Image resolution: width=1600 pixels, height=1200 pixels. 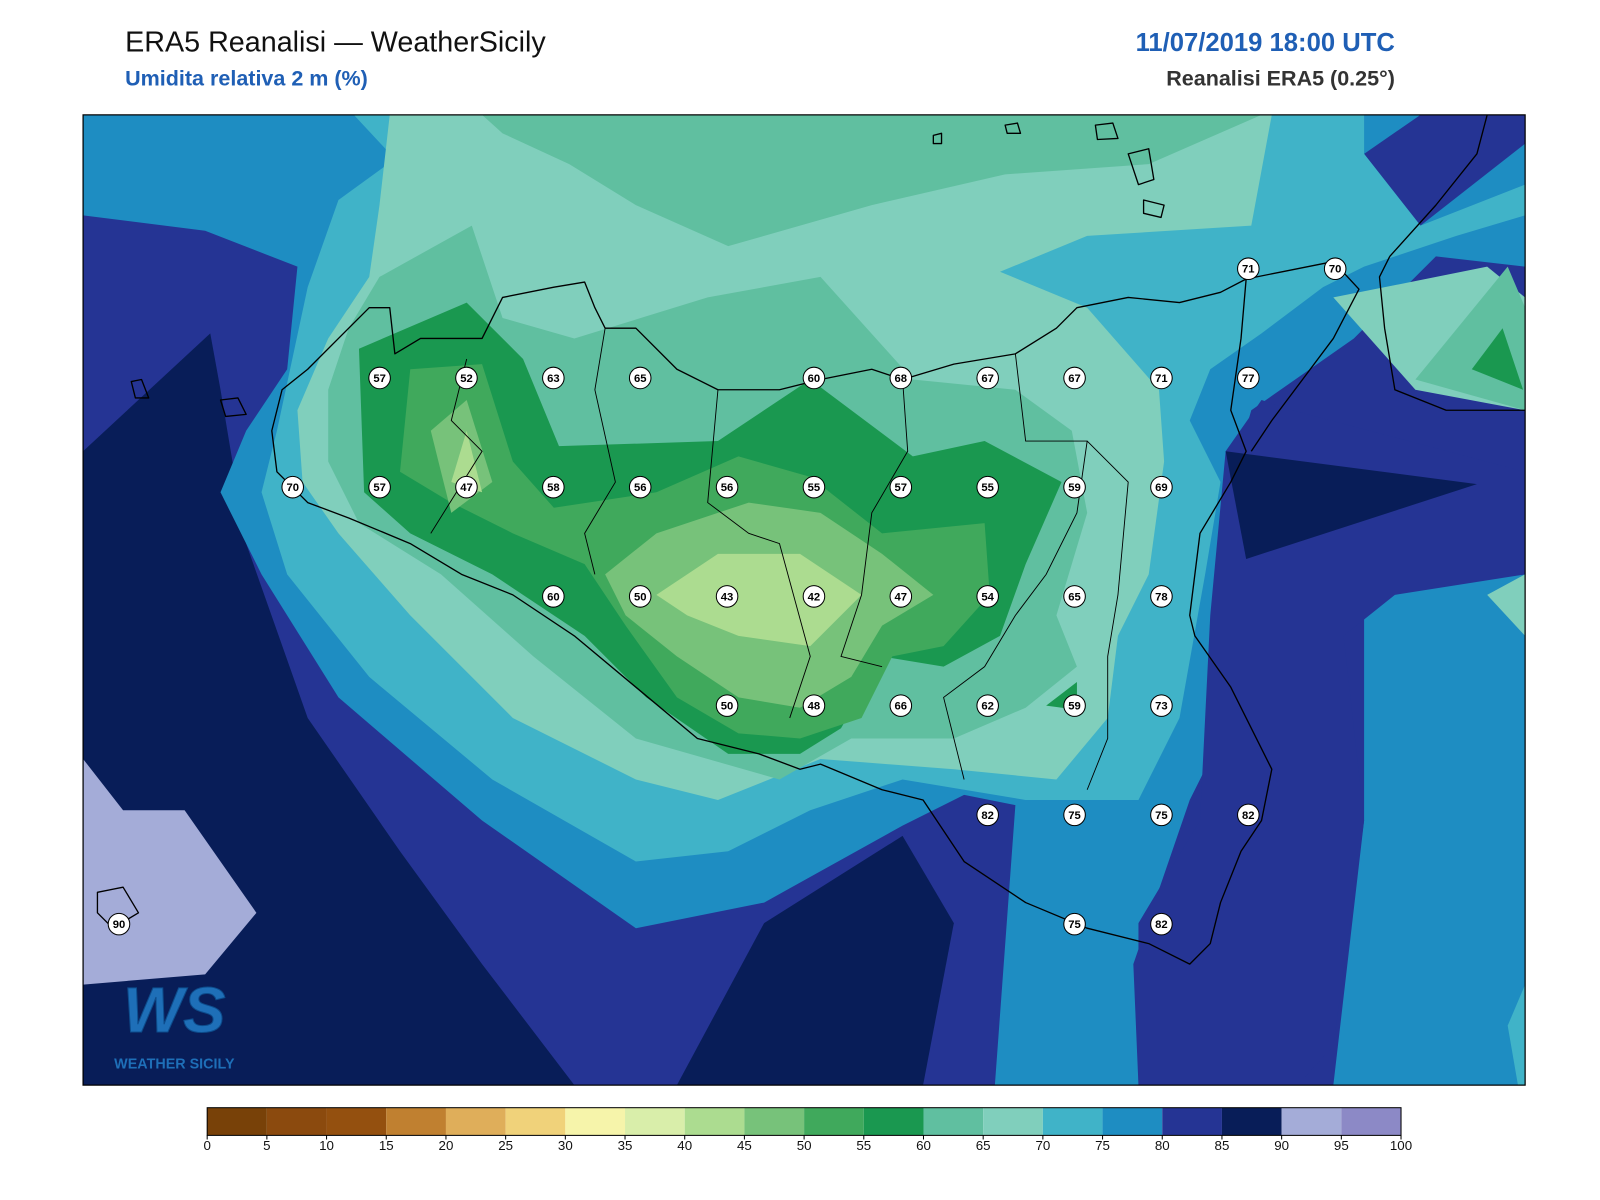 I want to click on station-value: 69, so click(x=1161, y=488).